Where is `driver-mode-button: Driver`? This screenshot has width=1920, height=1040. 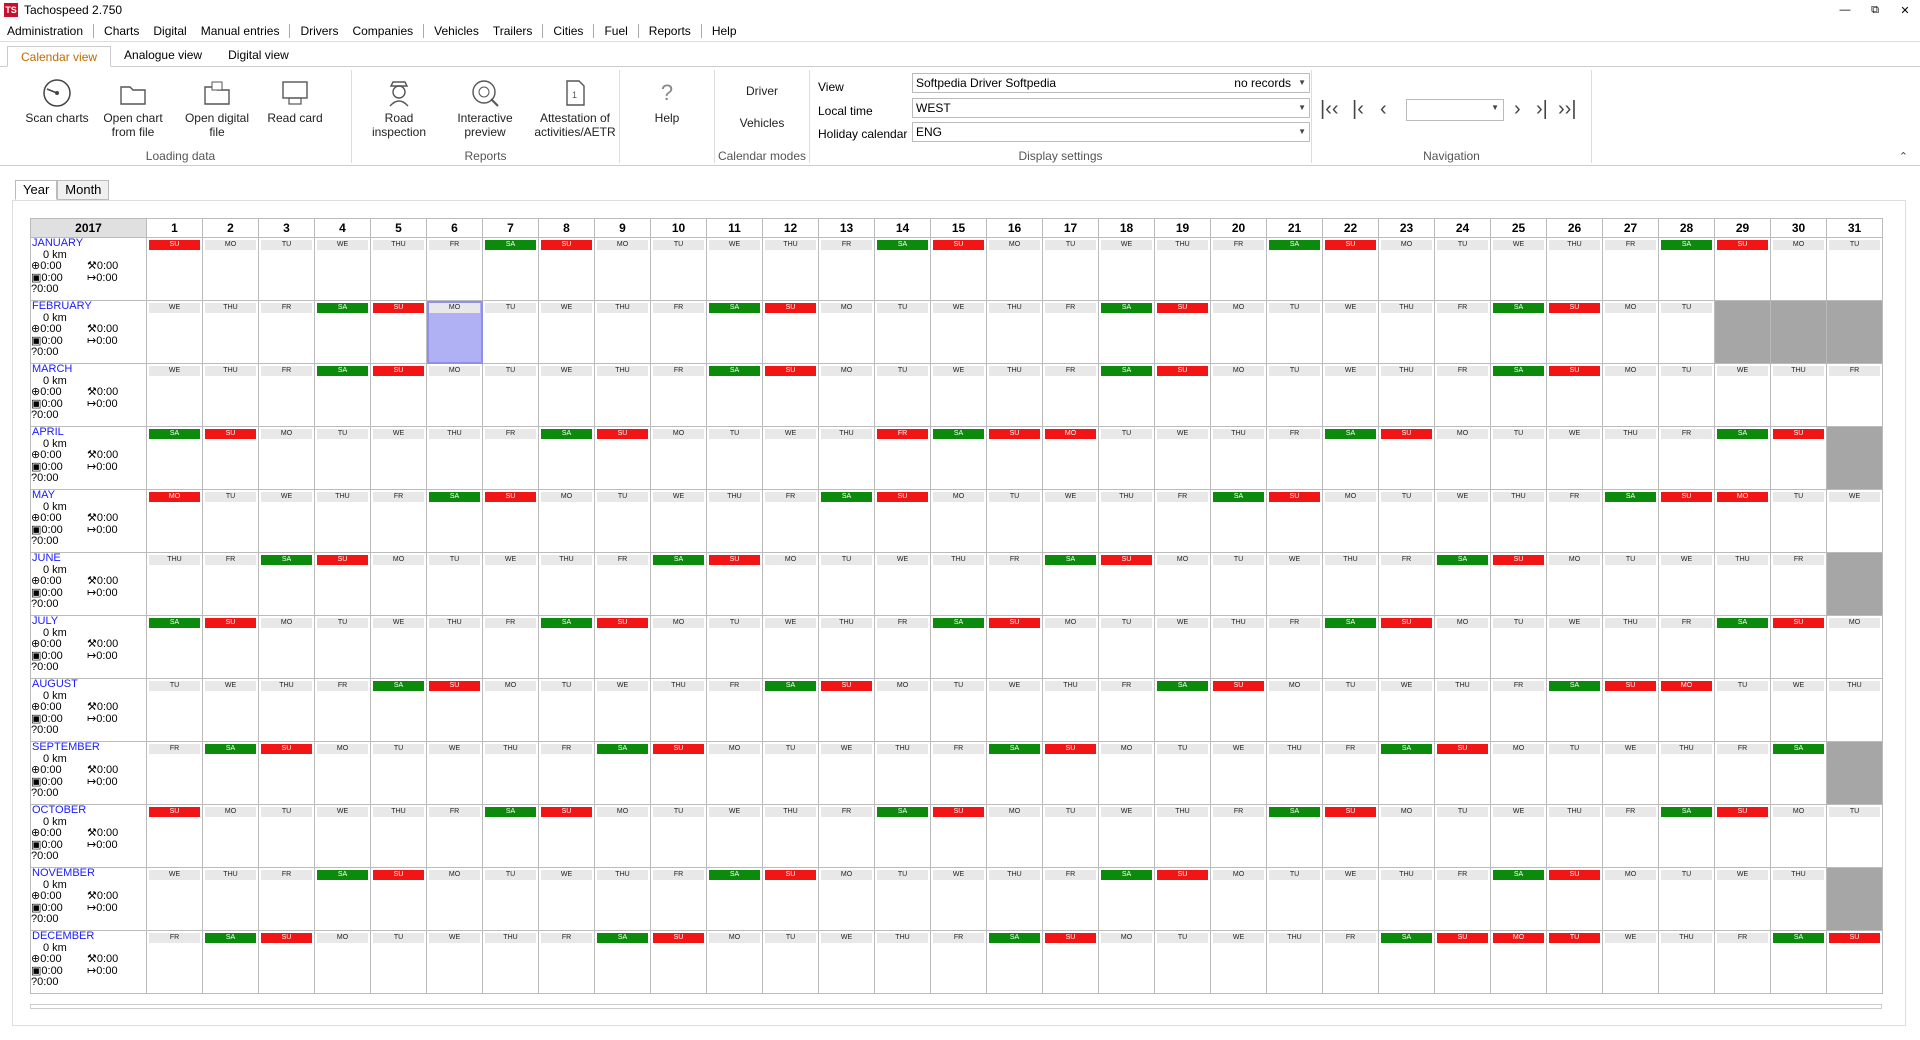
driver-mode-button: Driver is located at coordinates (762, 91).